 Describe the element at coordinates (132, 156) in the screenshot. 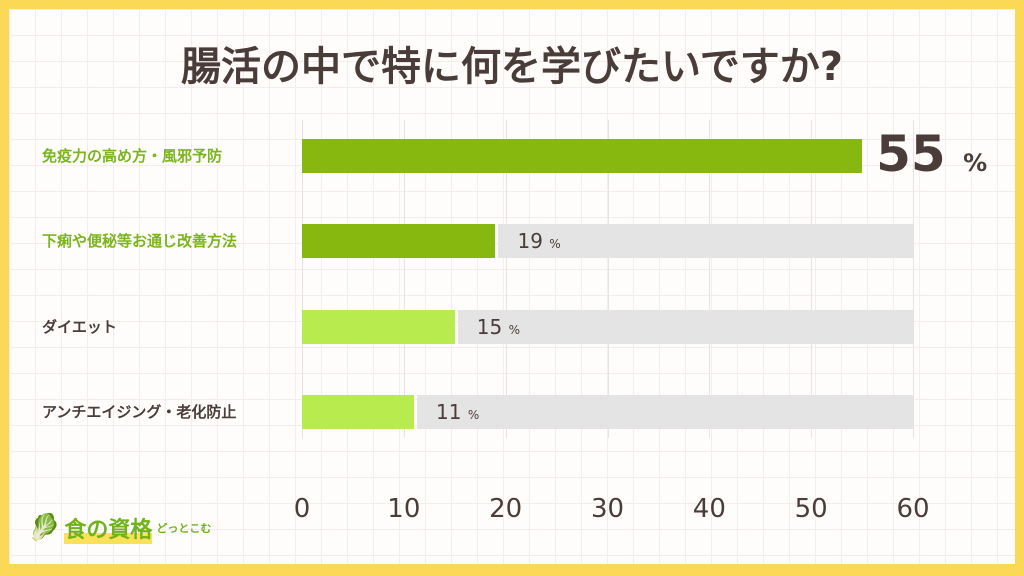

I see `category-label: 免疫力の高め方・風邪予防` at that location.